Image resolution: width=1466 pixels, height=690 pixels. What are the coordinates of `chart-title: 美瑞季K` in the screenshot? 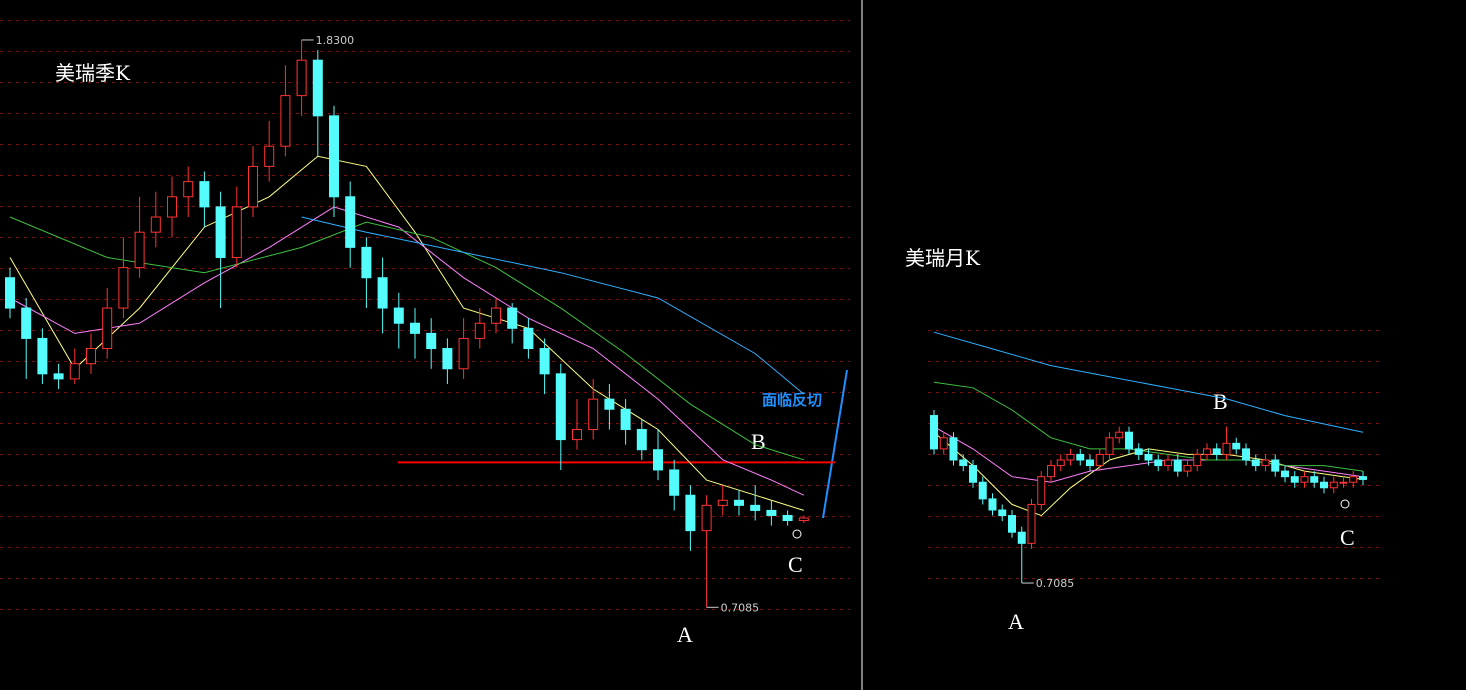 It's located at (93, 73).